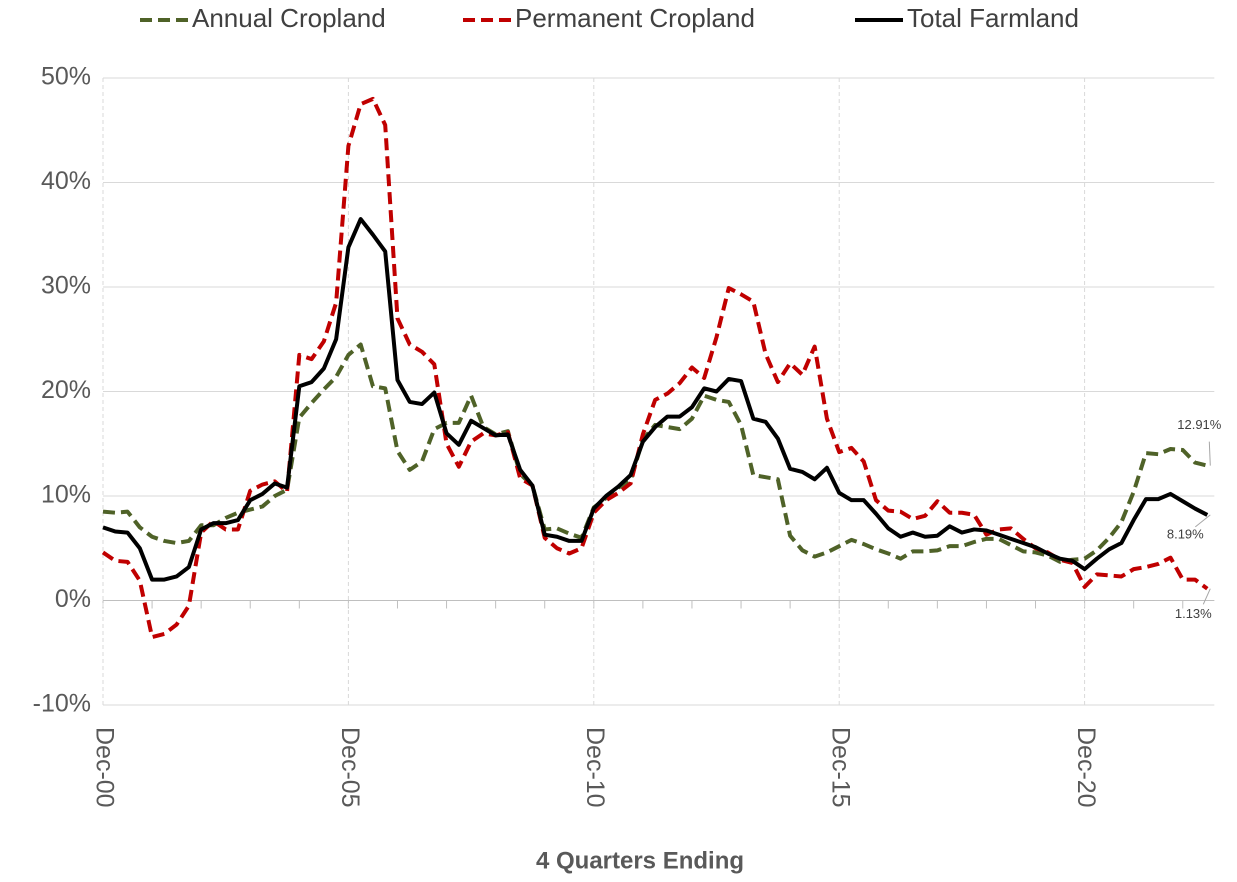  Describe the element at coordinates (1199, 424) in the screenshot. I see `value-label: 12.91%` at that location.